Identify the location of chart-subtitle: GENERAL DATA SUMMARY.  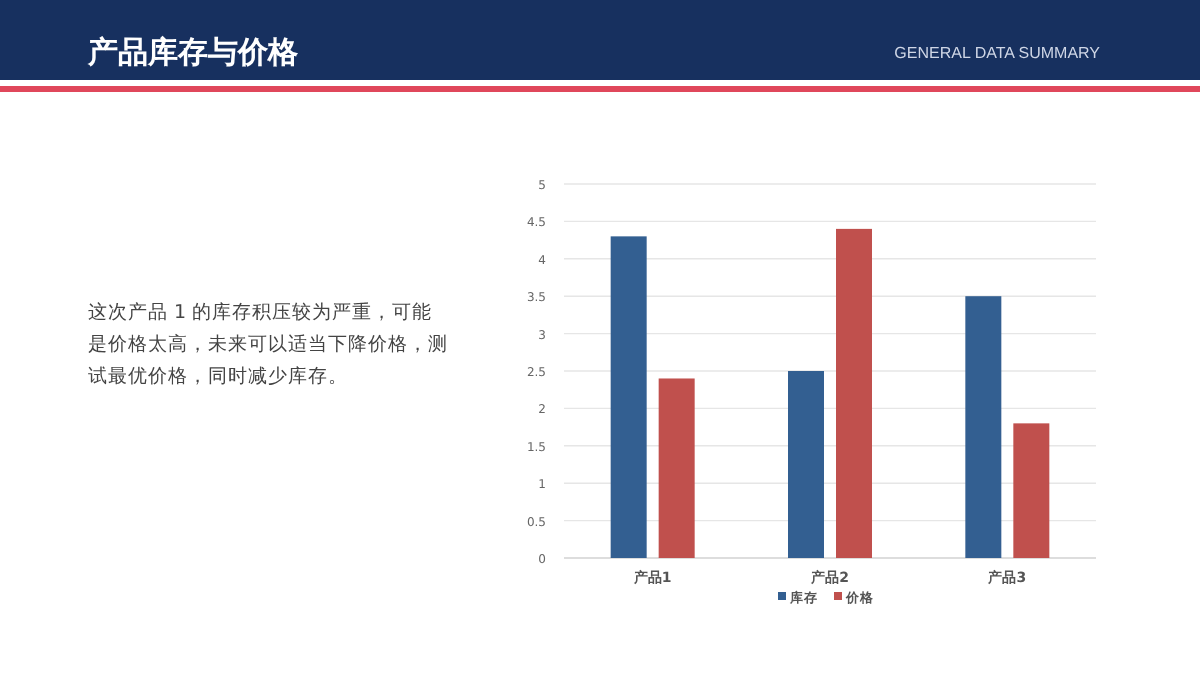
(997, 53).